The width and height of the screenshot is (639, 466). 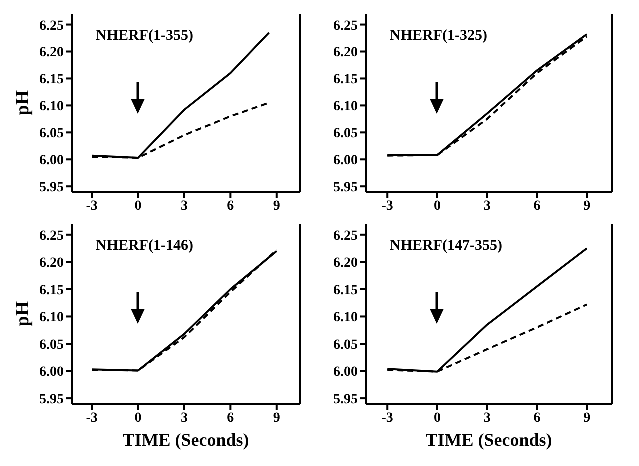 What do you see at coordinates (145, 36) in the screenshot?
I see `text: NHERF(1-355)` at bounding box center [145, 36].